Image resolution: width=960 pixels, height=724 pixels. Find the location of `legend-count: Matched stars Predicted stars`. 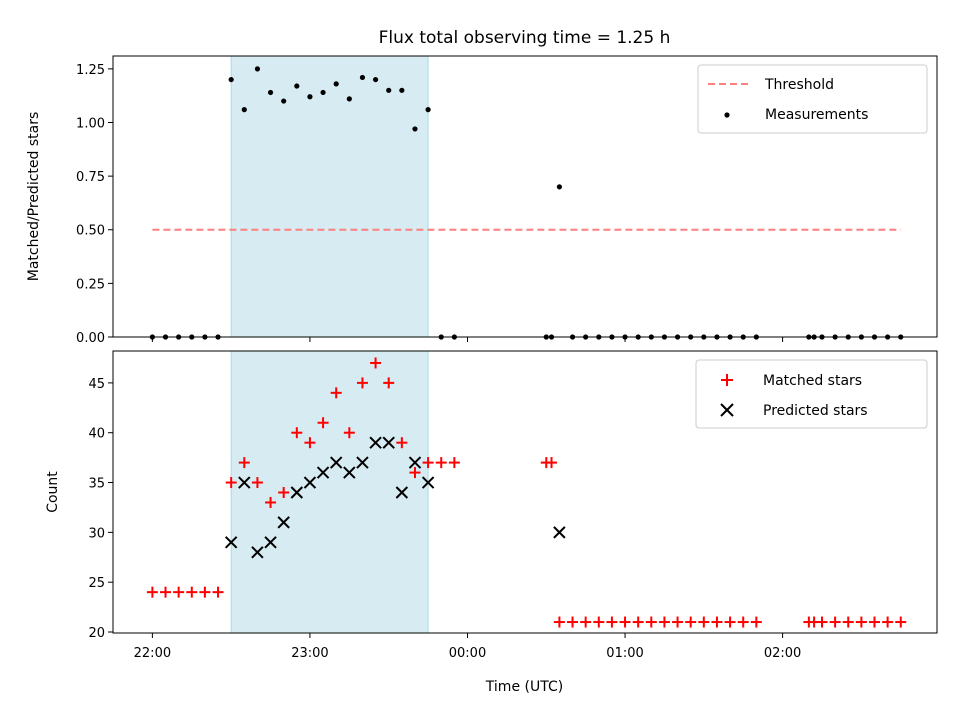

legend-count: Matched stars Predicted stars is located at coordinates (811, 394).